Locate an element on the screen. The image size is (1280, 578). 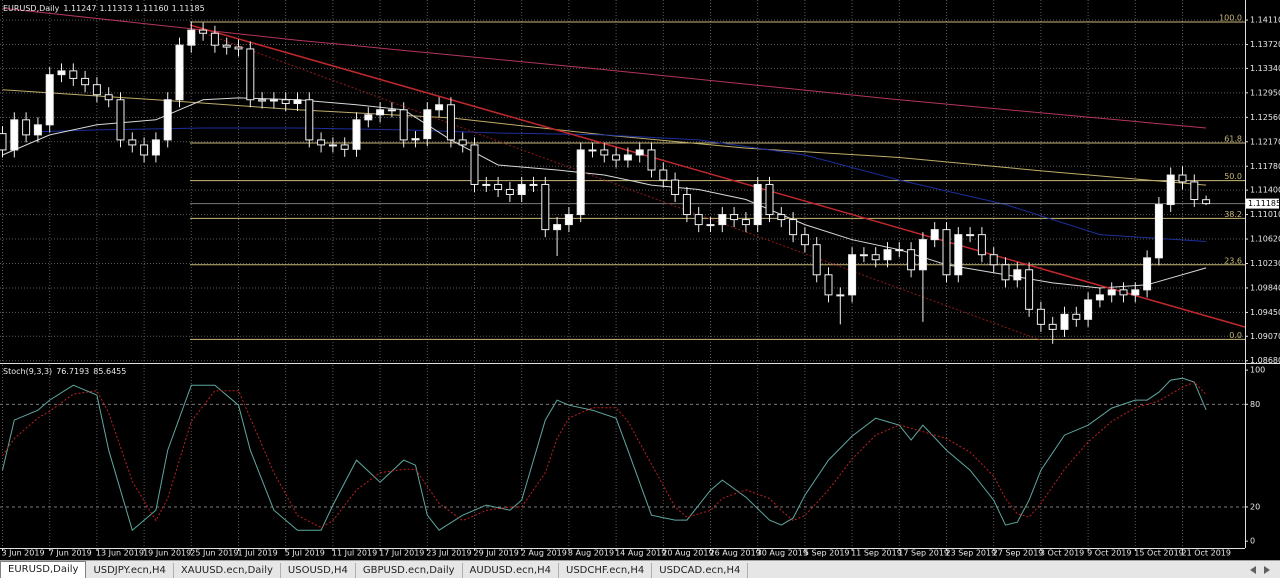
y-tick-label: 1.11780 is located at coordinates (1265, 166).